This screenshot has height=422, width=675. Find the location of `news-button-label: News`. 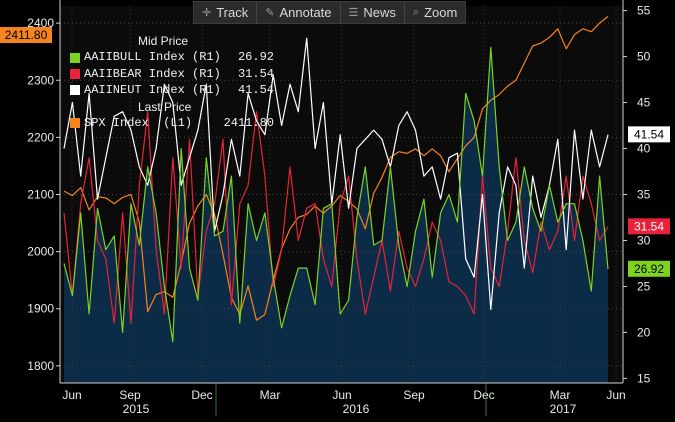

news-button-label: News is located at coordinates (379, 12).